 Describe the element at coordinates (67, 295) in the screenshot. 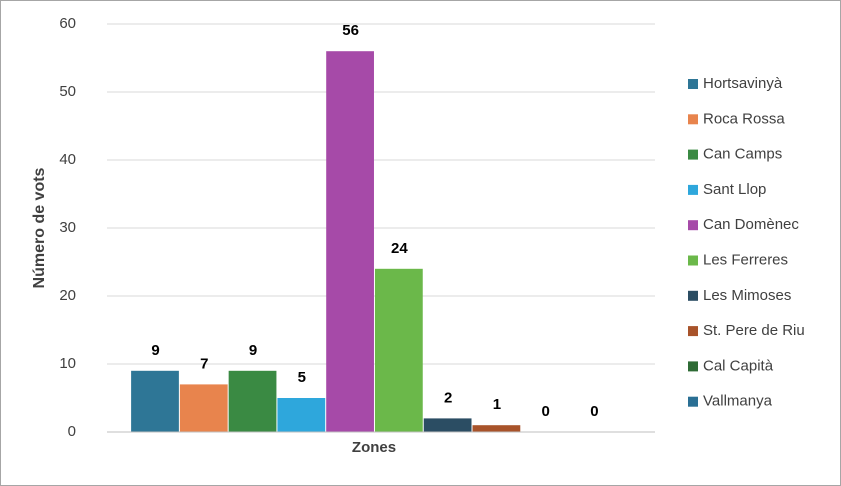

I see `y-tick-label: 20` at that location.